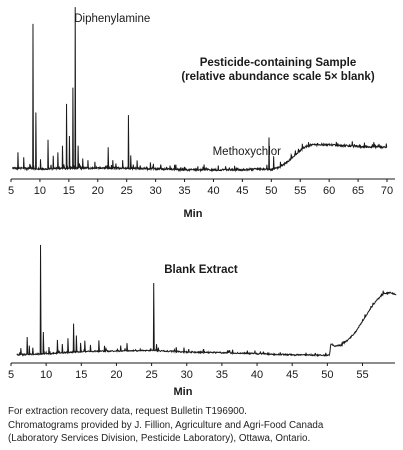 This screenshot has width=403, height=450. I want to click on sample-tick-label: 50, so click(271, 191).